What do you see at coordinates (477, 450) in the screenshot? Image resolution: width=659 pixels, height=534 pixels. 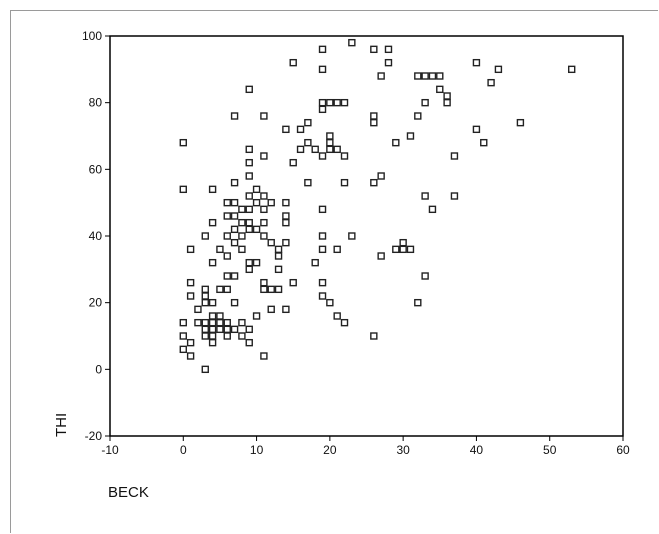 I see `x-tick-label: 40` at bounding box center [477, 450].